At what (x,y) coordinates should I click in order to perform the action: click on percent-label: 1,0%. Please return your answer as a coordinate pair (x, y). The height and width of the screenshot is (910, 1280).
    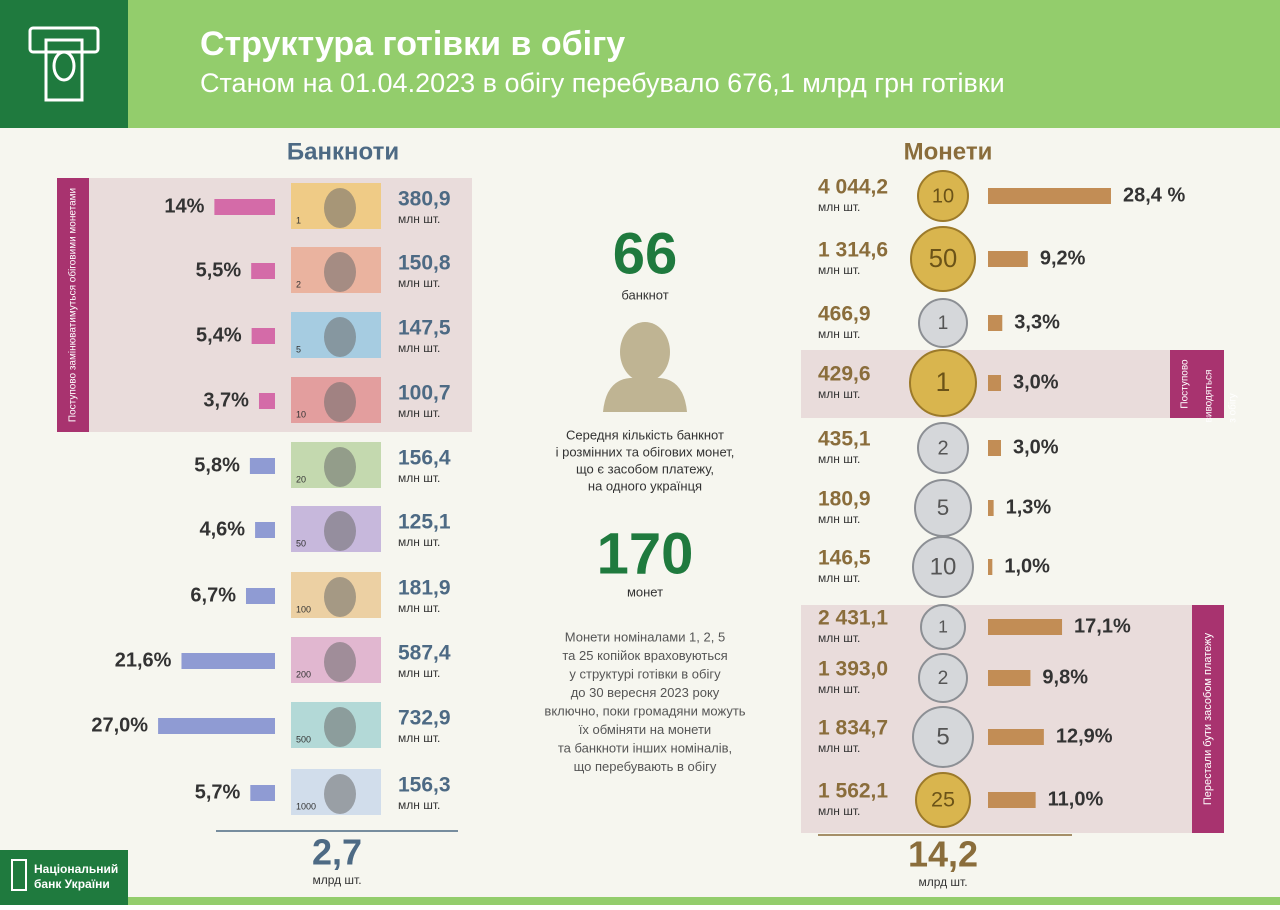
    Looking at the image, I should click on (1027, 566).